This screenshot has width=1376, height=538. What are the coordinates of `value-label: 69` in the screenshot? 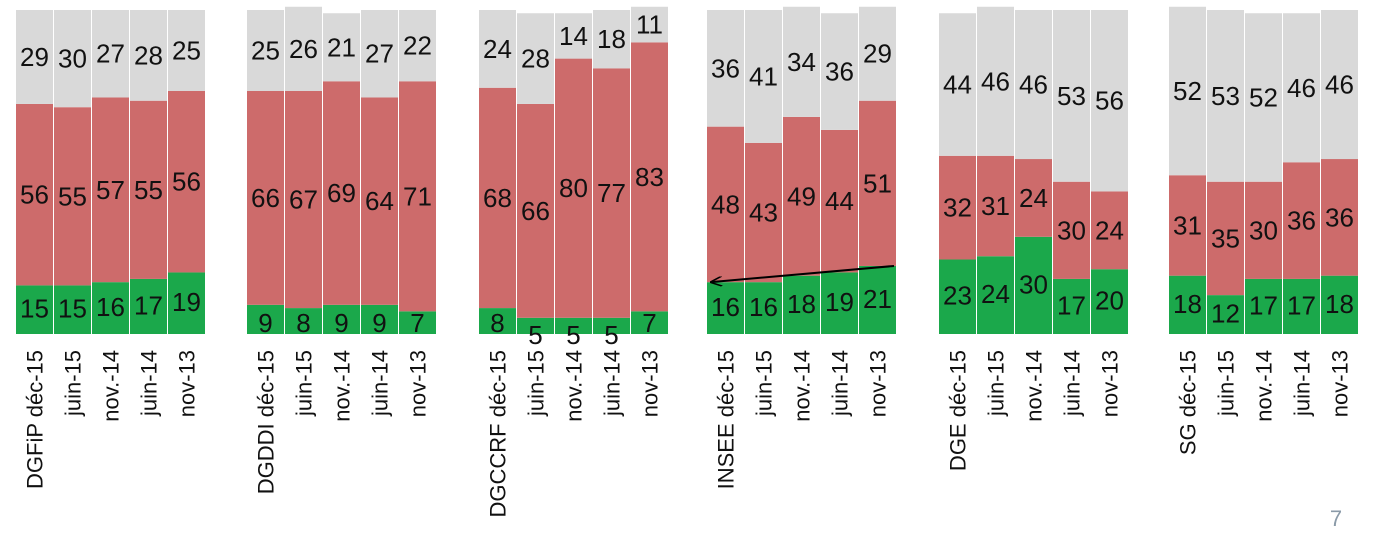 It's located at (341, 193).